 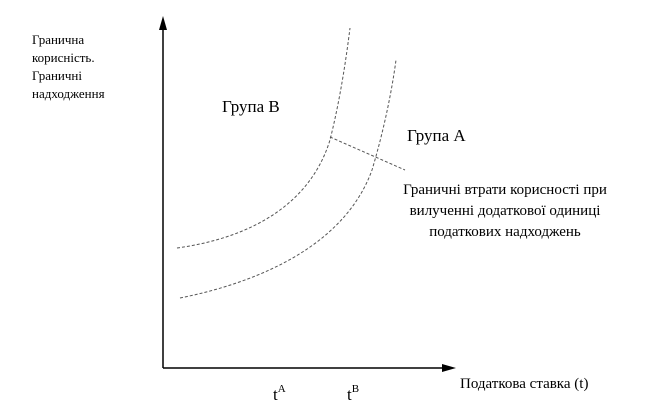 What do you see at coordinates (251, 106) in the screenshot?
I see `group-label: Група B` at bounding box center [251, 106].